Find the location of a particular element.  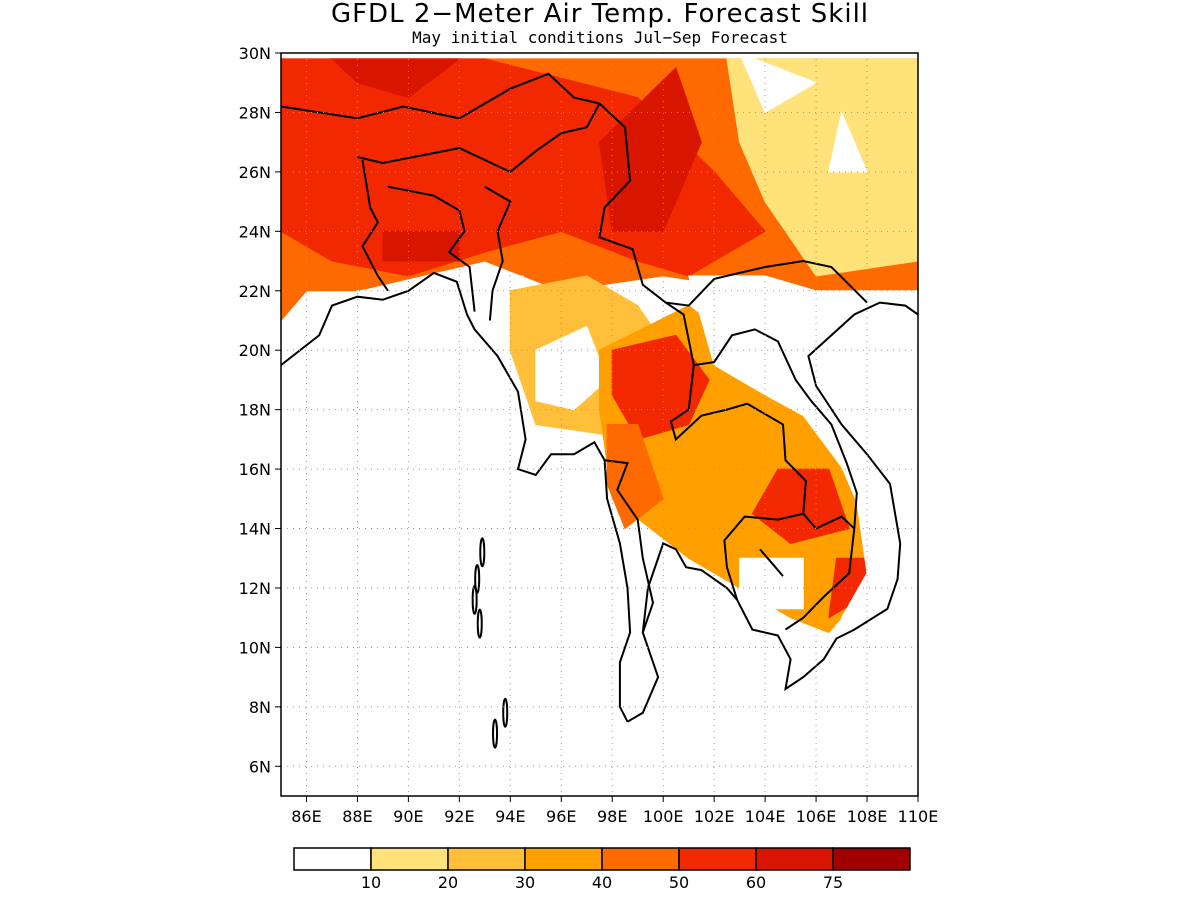

x-tick-label: 96E is located at coordinates (561, 816).